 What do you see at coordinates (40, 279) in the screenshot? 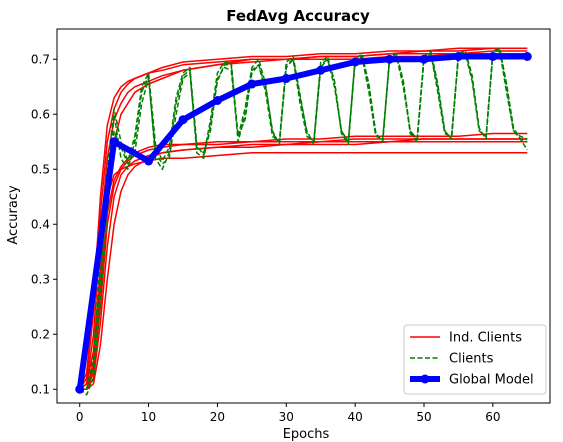
I see `y-tick-label-2: 0.3` at bounding box center [40, 279].